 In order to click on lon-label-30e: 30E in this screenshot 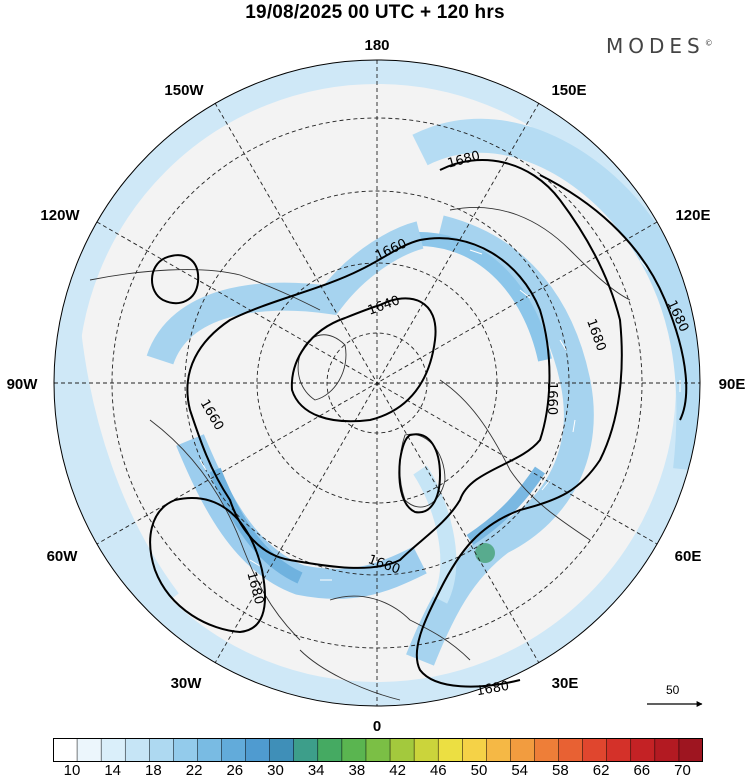, I will do `click(565, 683)`.